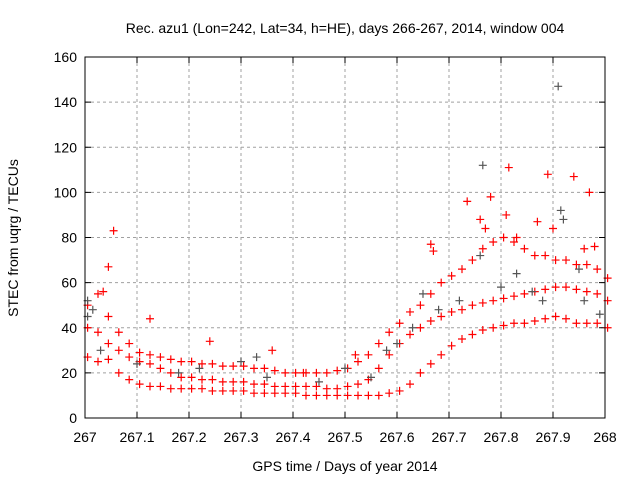  I want to click on y-tick-label: 0, so click(73, 418).